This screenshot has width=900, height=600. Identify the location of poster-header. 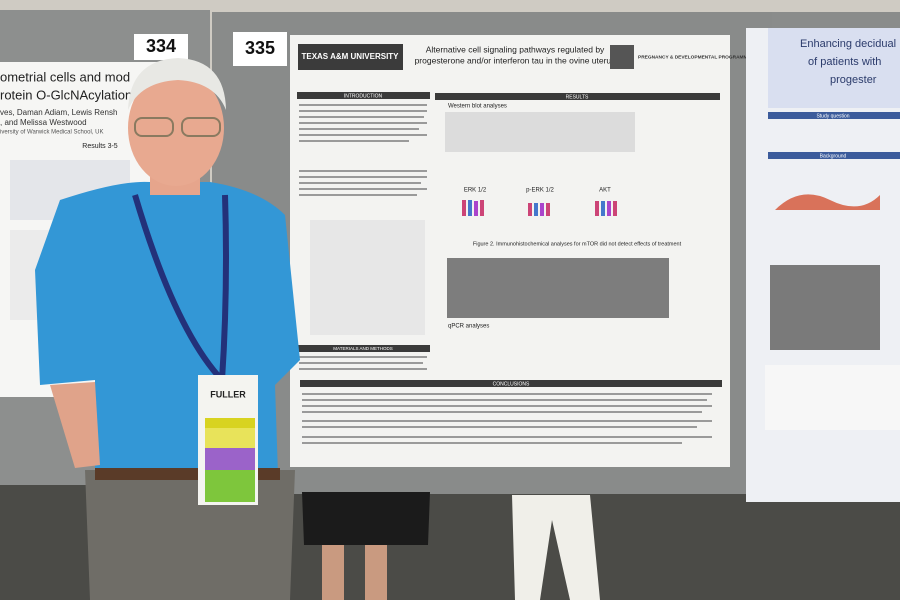
(834, 68).